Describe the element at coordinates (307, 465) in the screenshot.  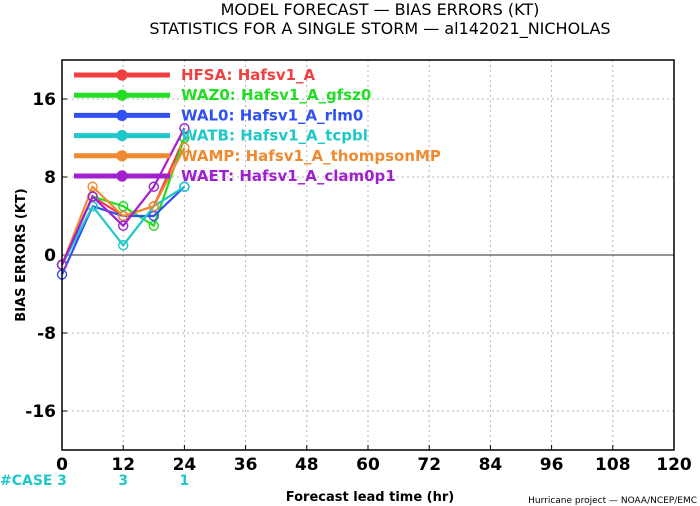
I see `x-tick-label: 48` at that location.